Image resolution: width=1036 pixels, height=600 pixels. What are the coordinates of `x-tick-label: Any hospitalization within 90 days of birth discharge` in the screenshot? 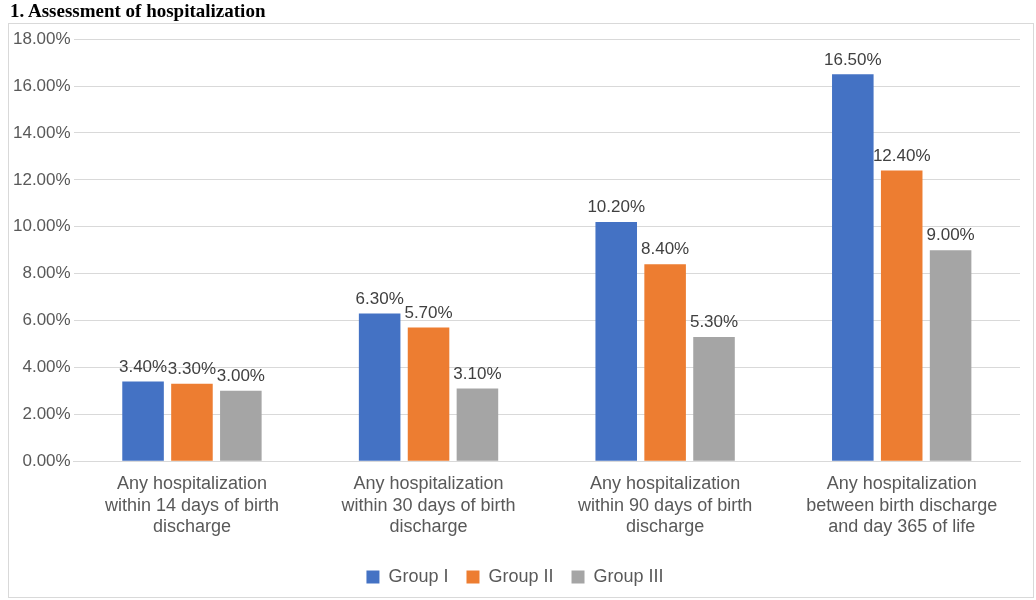 It's located at (665, 504).